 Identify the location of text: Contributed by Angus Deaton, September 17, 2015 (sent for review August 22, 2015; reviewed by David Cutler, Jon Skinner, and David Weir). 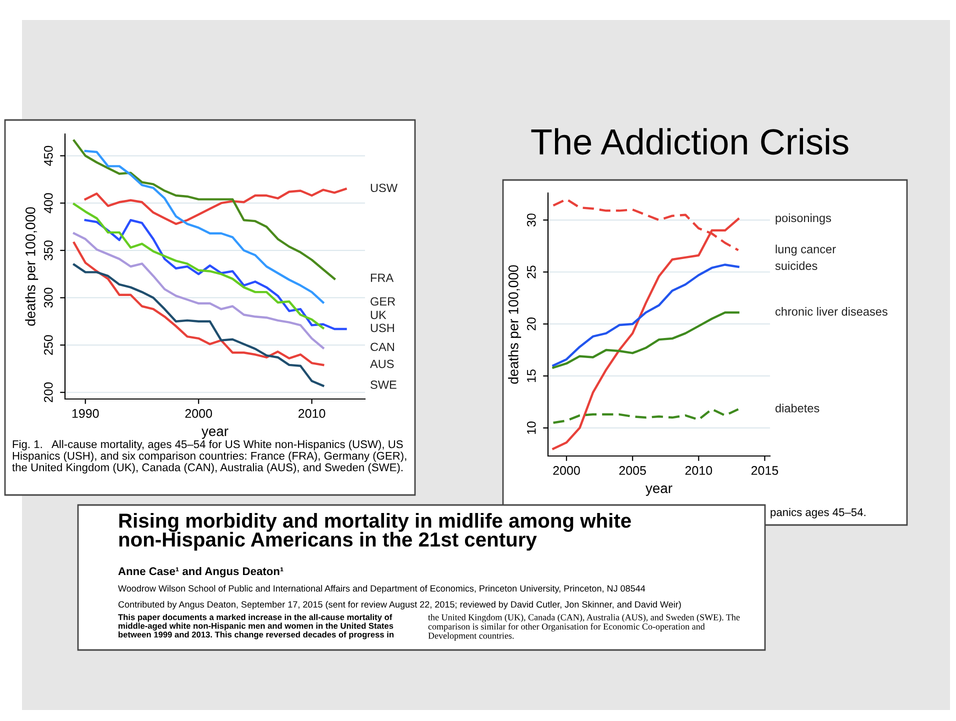
(399, 605).